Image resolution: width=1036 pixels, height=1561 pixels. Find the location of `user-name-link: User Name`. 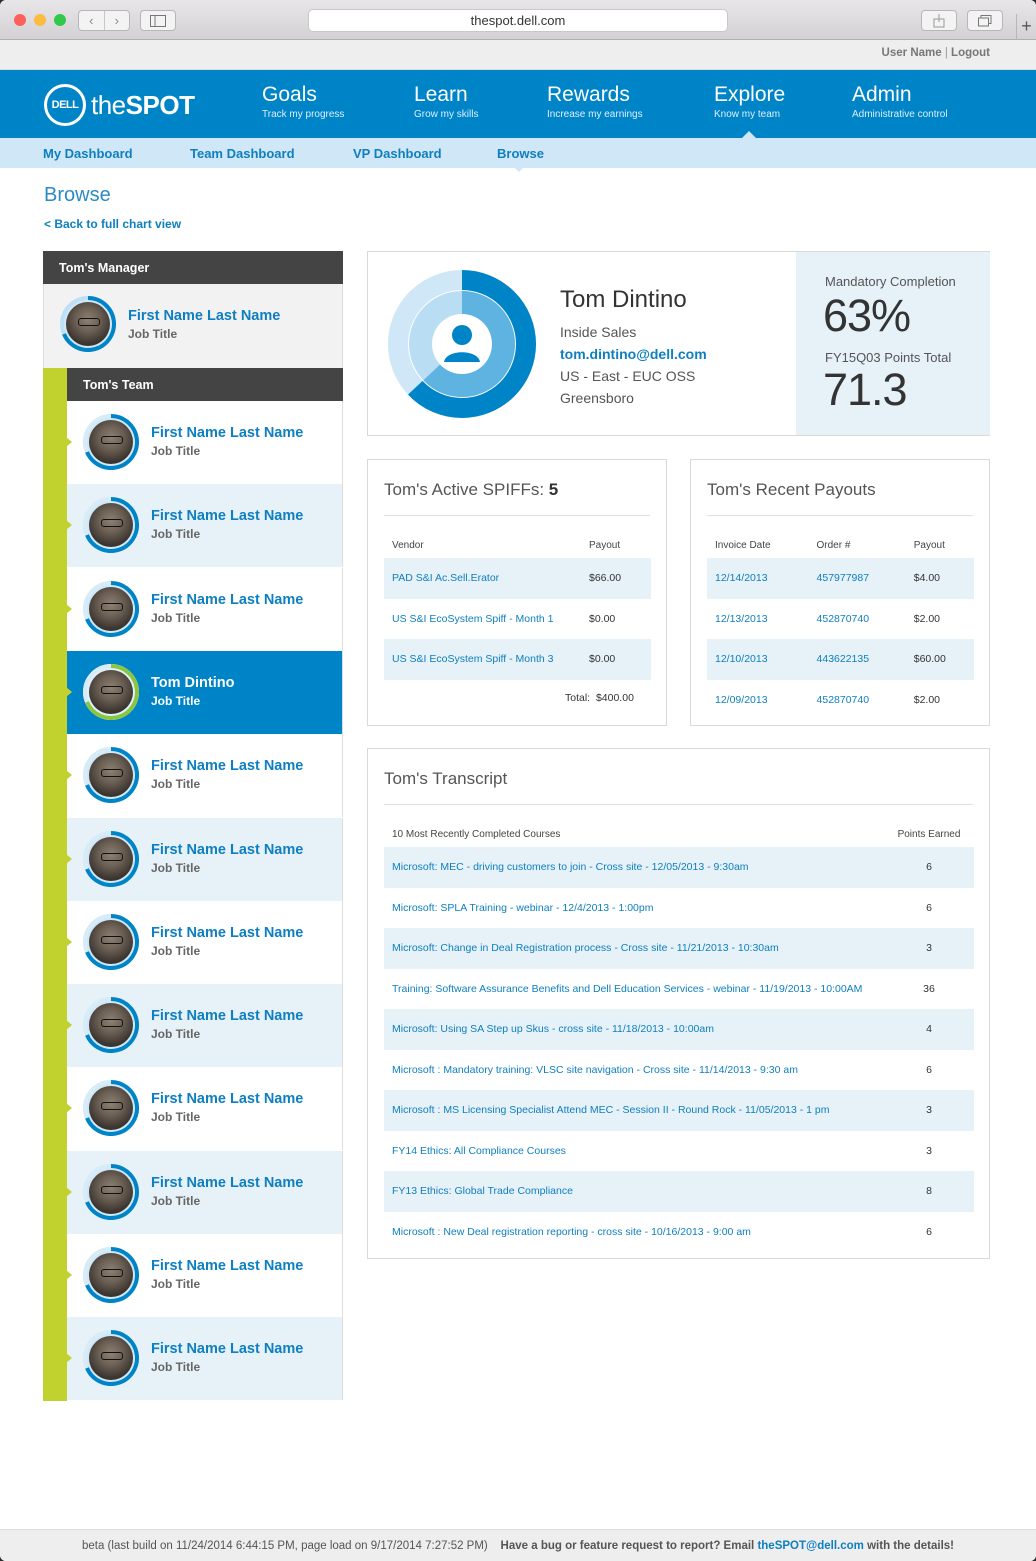

user-name-link: User Name is located at coordinates (911, 53).